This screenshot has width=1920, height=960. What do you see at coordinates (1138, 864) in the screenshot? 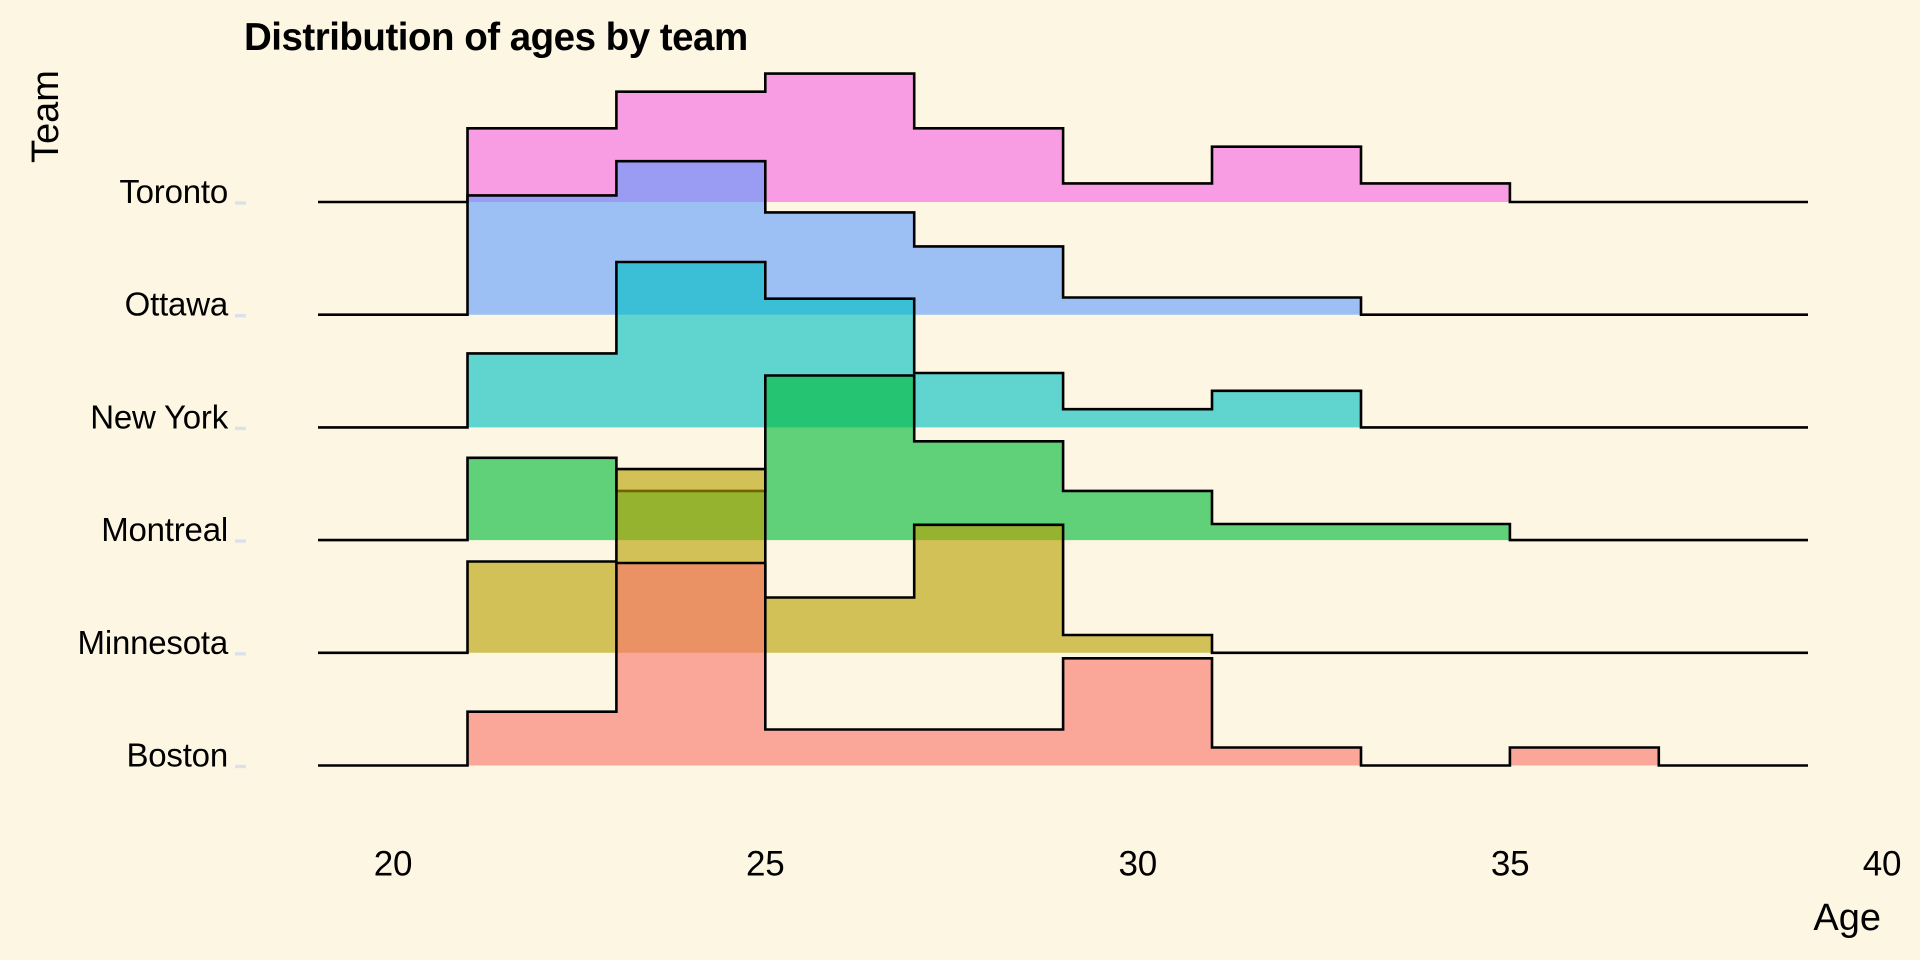
I see `svg-text: 30` at bounding box center [1138, 864].